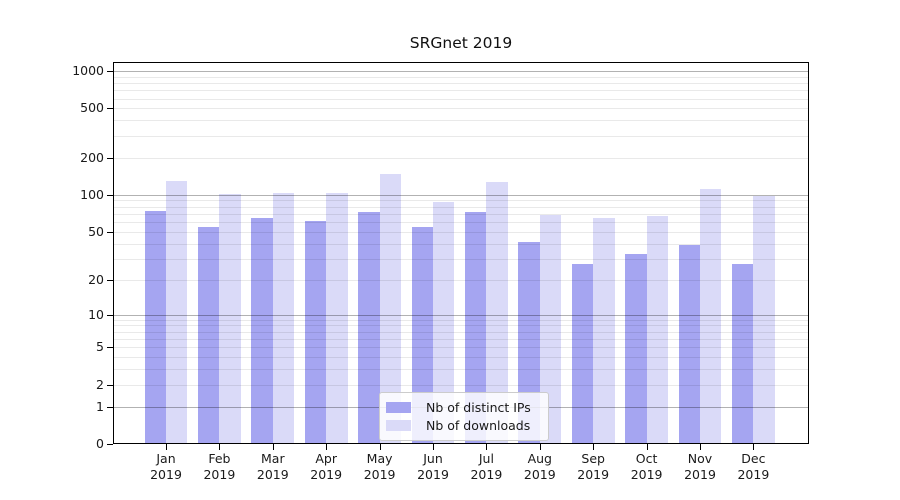 This screenshot has width=900, height=500. What do you see at coordinates (444, 323) in the screenshot?
I see `bar-jun-downloads` at bounding box center [444, 323].